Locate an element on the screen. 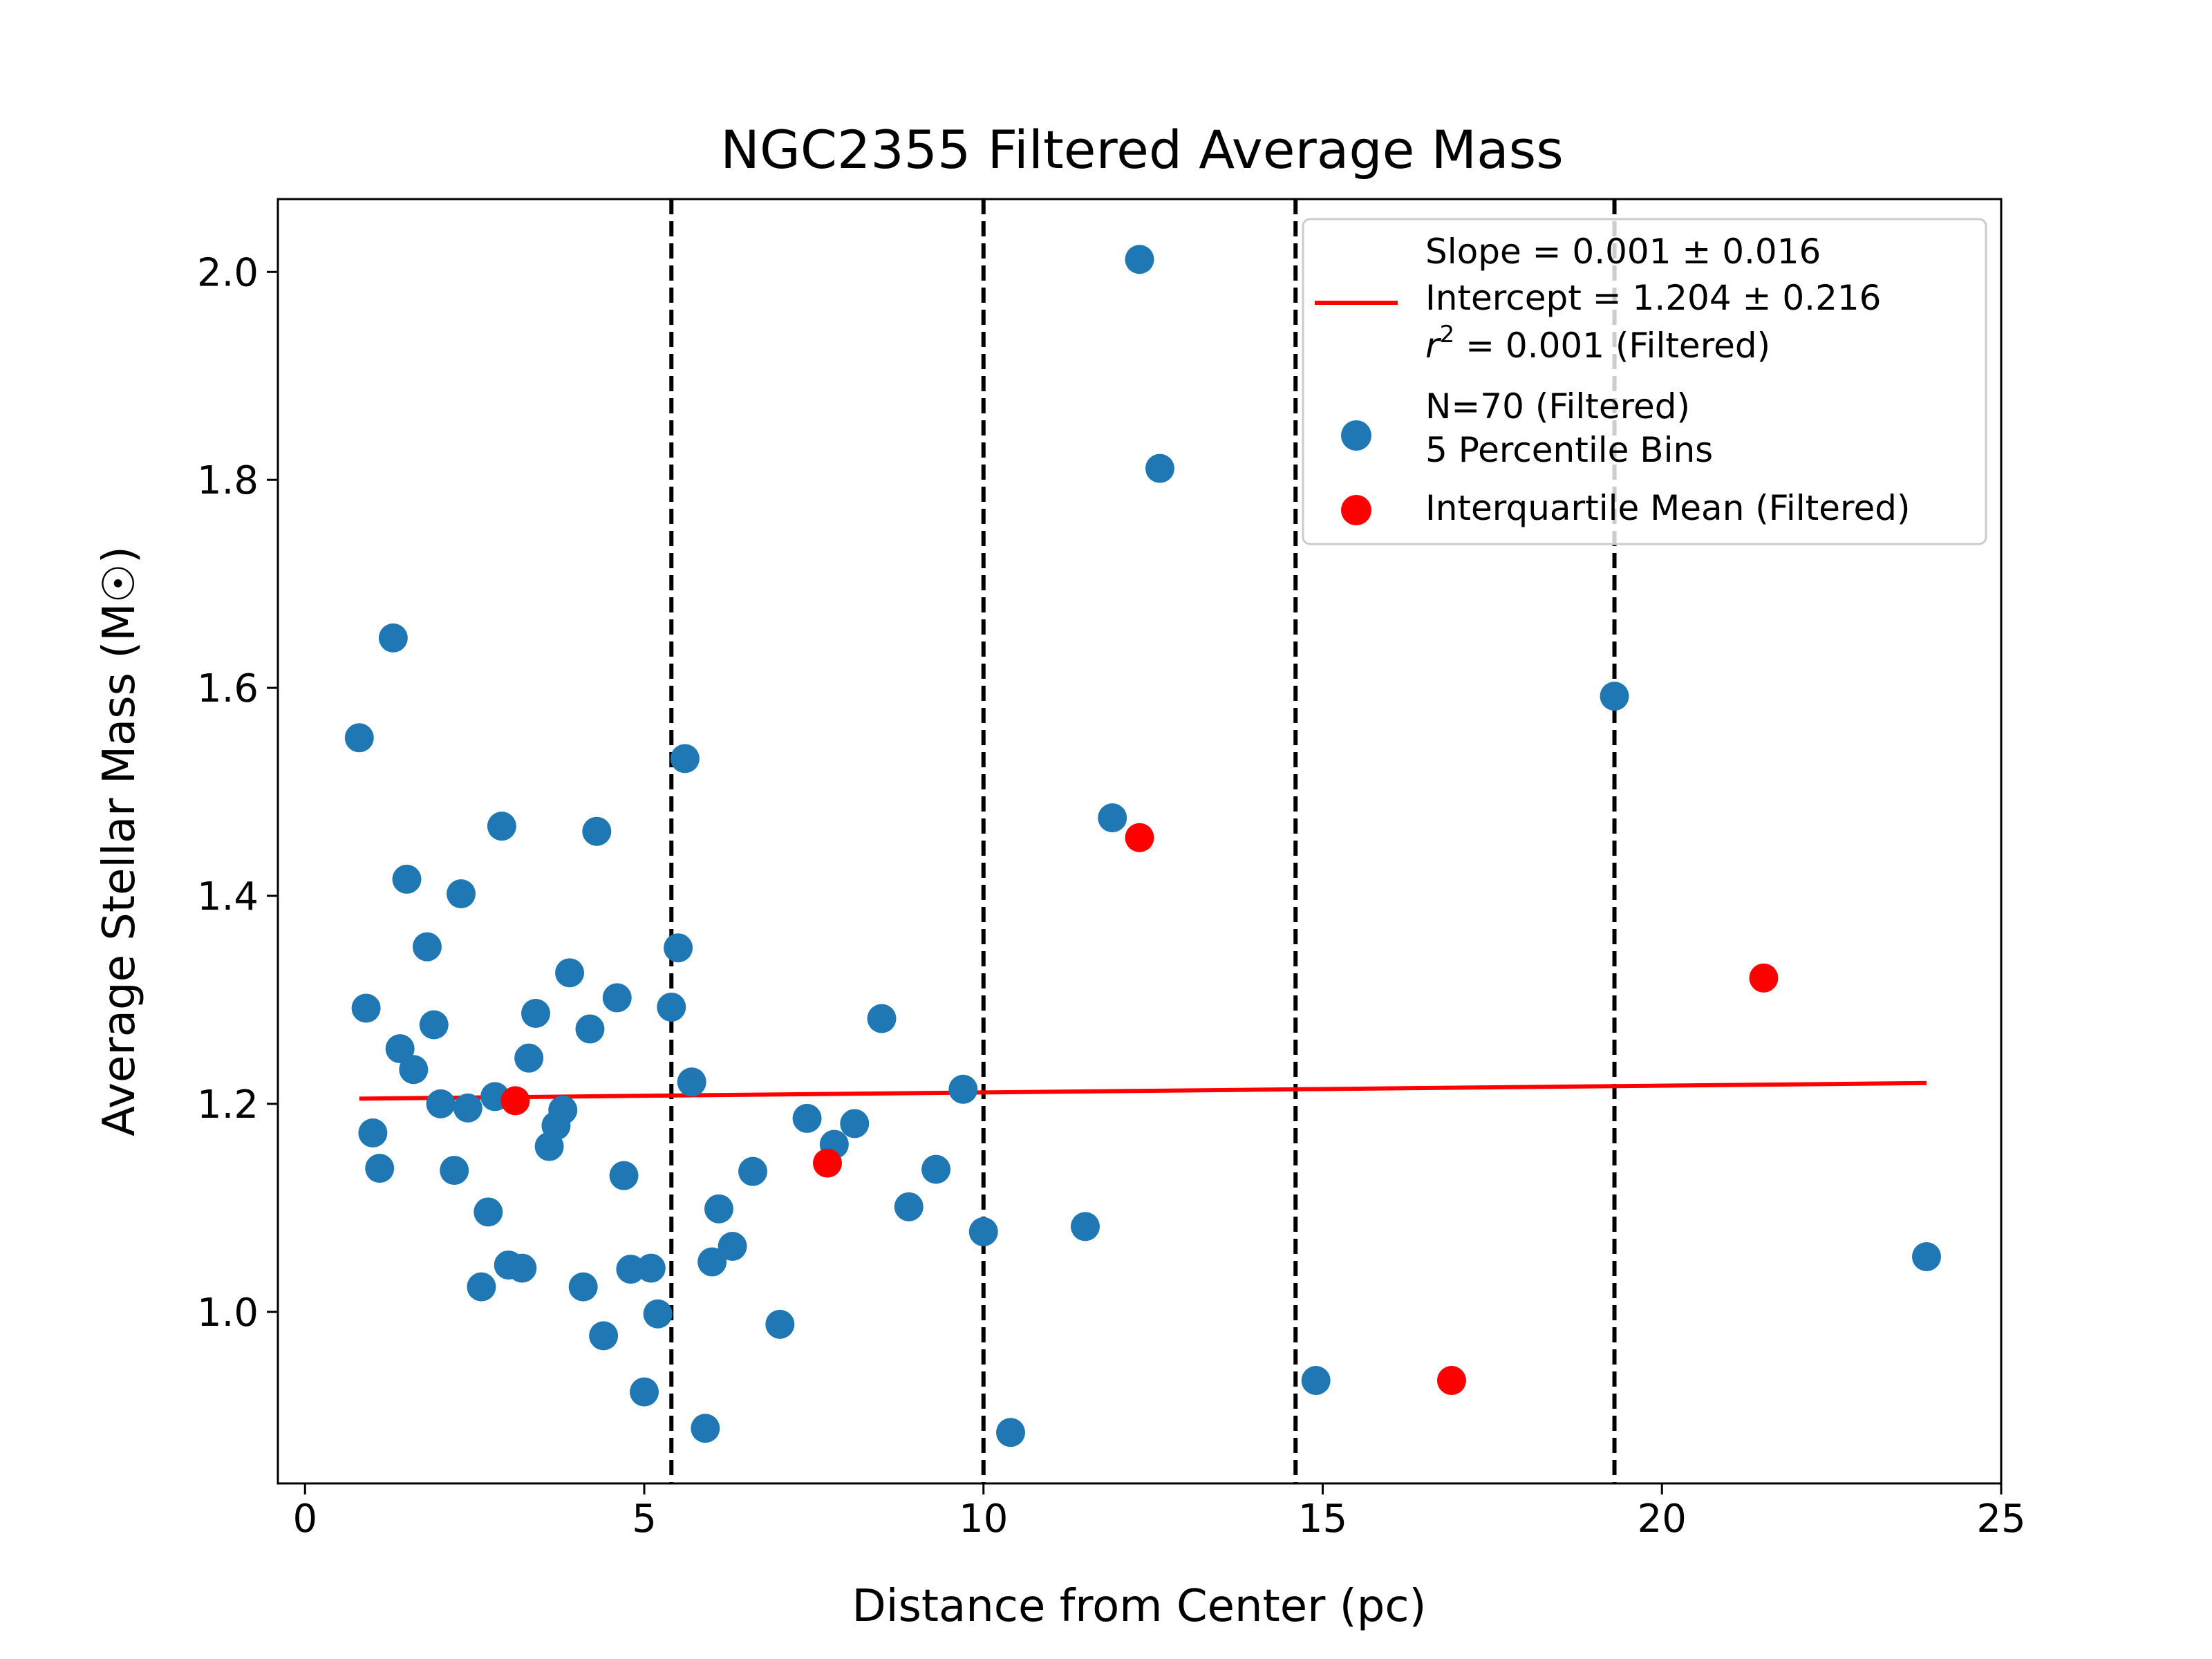 The height and width of the screenshot is (1659, 2212). x-tick-label-10: 10 is located at coordinates (983, 1519).